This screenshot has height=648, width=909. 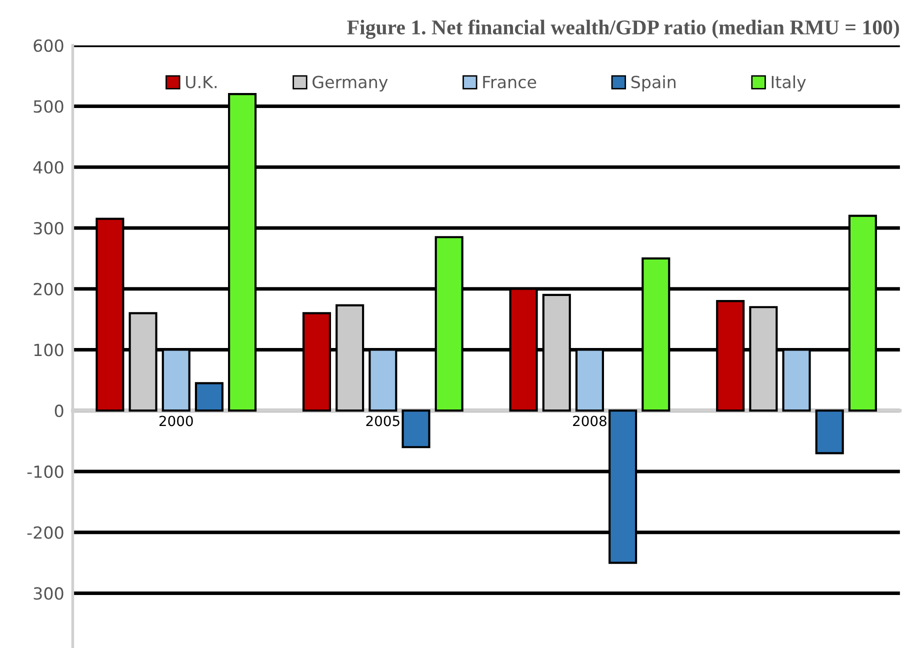 I want to click on x-tick-label: 2005, so click(x=383, y=421).